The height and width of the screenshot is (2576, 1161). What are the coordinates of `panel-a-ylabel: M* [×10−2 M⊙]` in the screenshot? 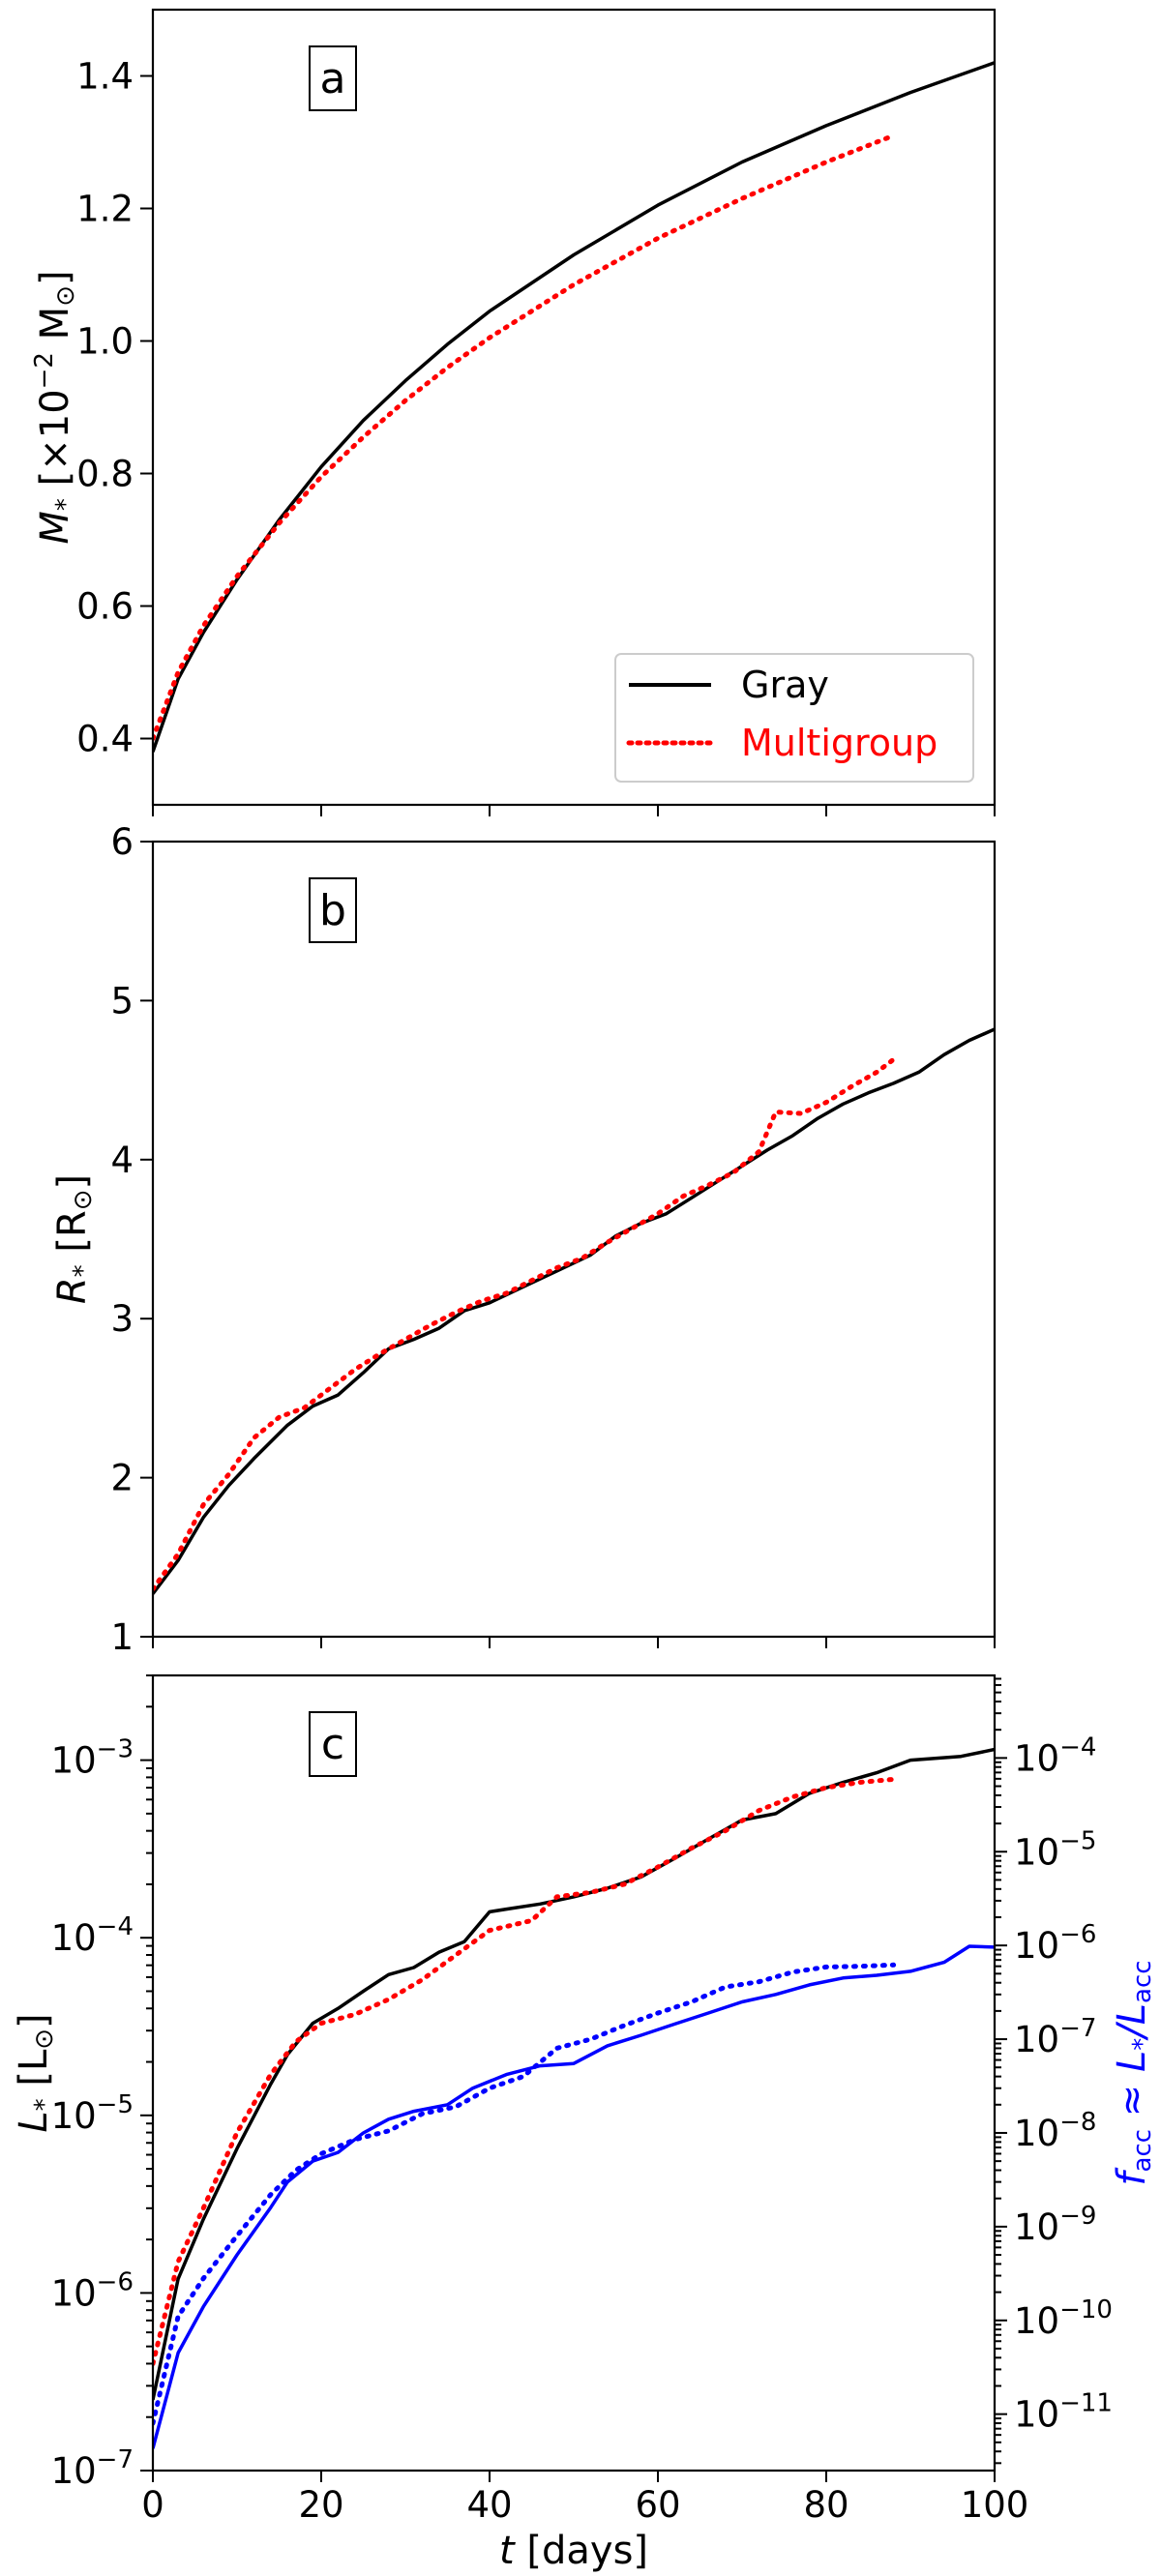 It's located at (55, 407).